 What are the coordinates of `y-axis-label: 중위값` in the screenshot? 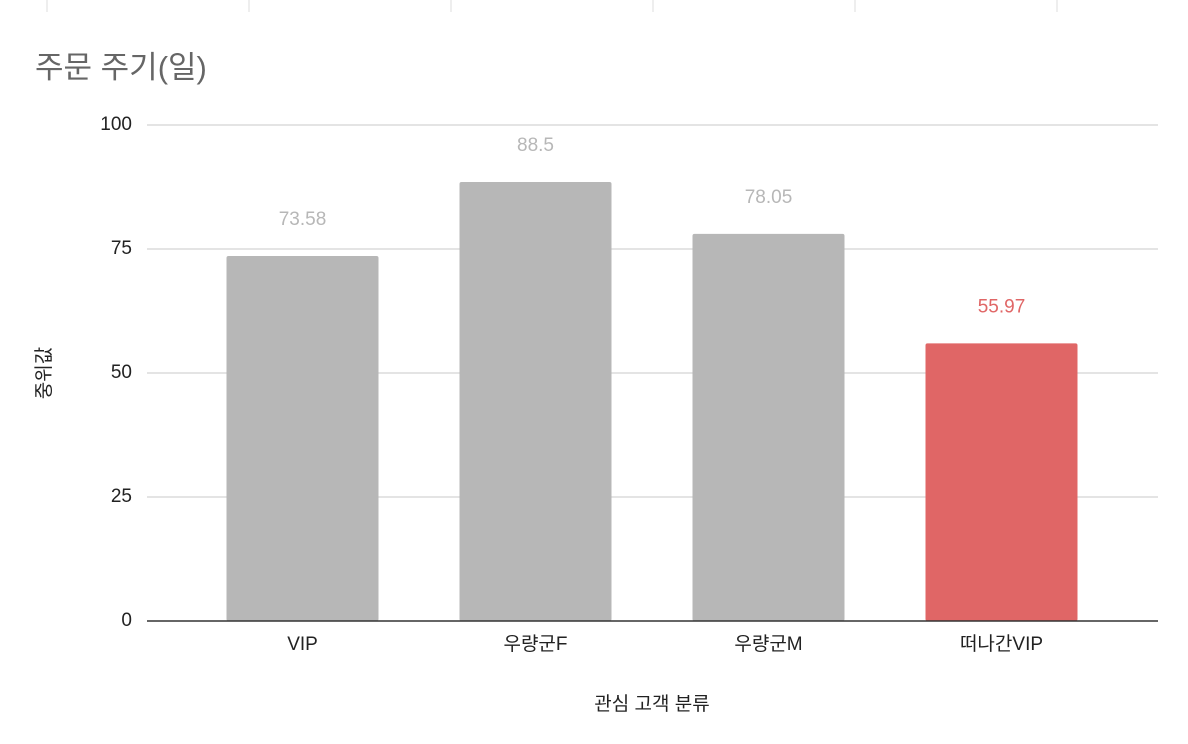 It's located at (44, 373).